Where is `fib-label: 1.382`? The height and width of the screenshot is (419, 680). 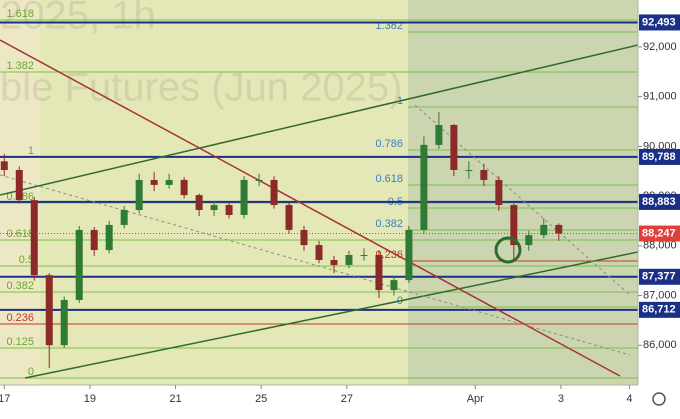
fib-label: 1.382 is located at coordinates (20, 66).